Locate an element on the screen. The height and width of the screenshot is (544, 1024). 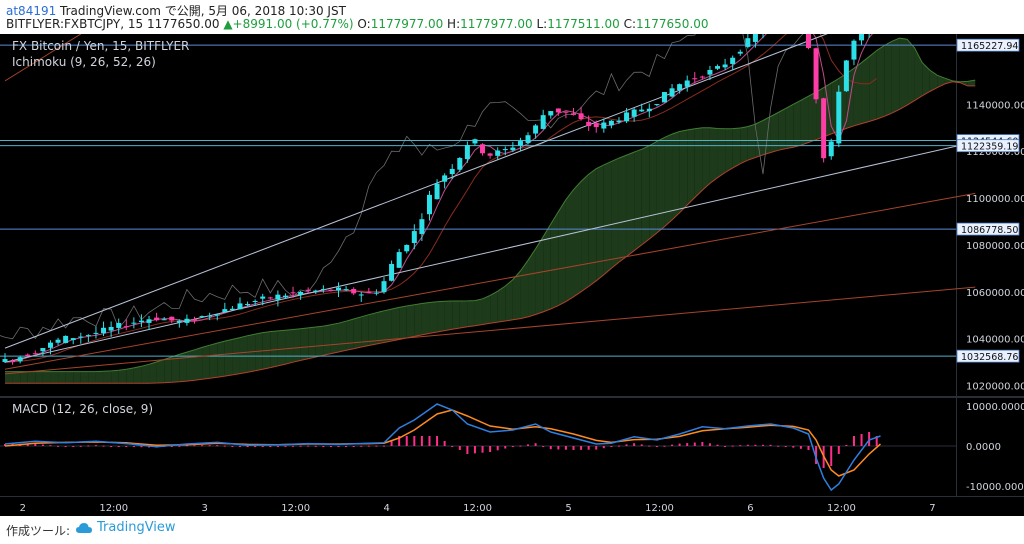
tradingview-link: TradingView is located at coordinates (126, 527).